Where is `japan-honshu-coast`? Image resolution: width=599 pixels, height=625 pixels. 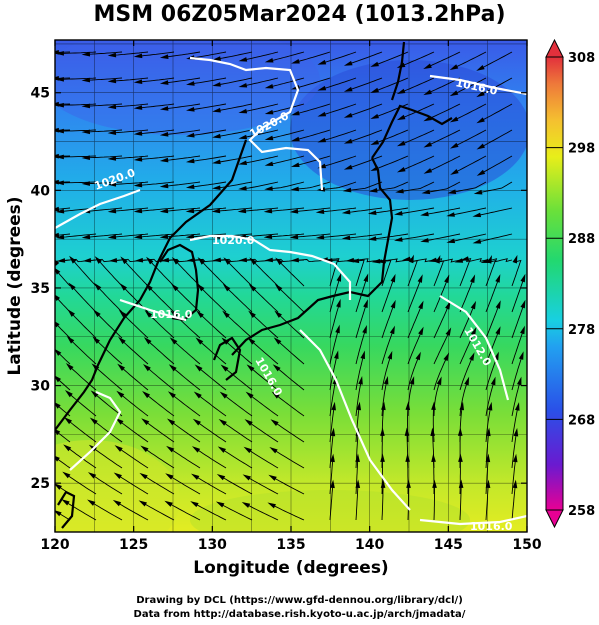 japan-honshu-coast is located at coordinates (312, 256).